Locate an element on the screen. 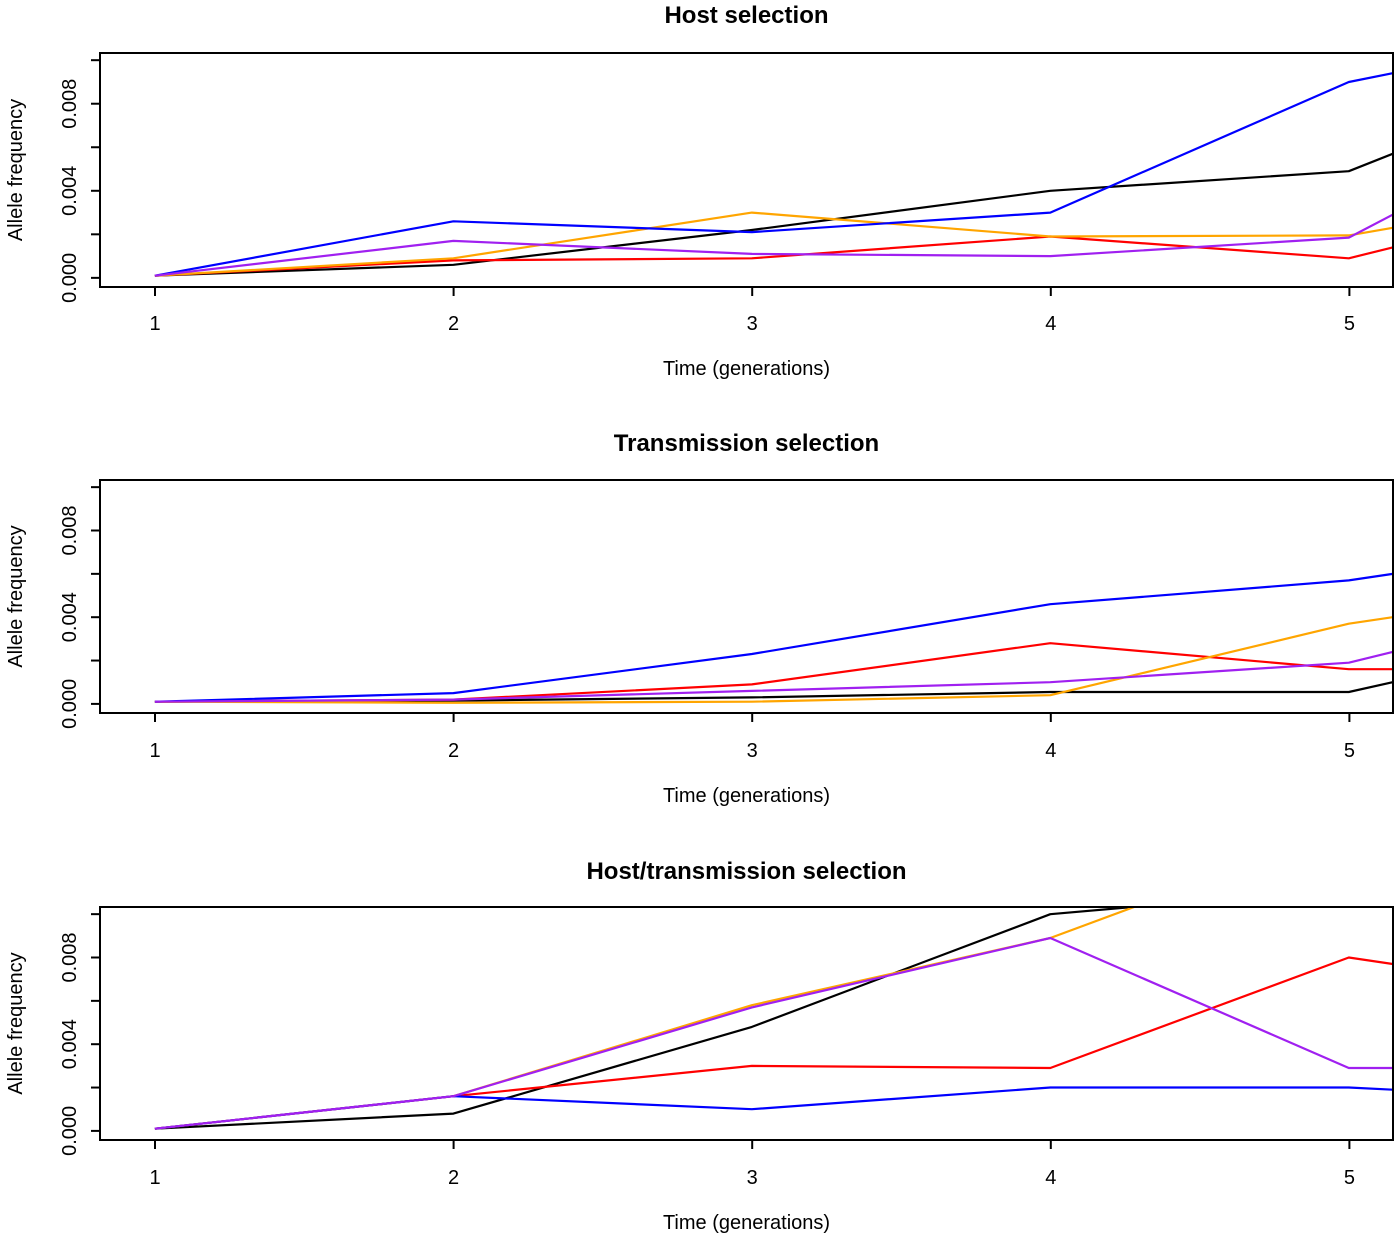 Image resolution: width=1400 pixels, height=1246 pixels. series-line-orange is located at coordinates (773, 660).